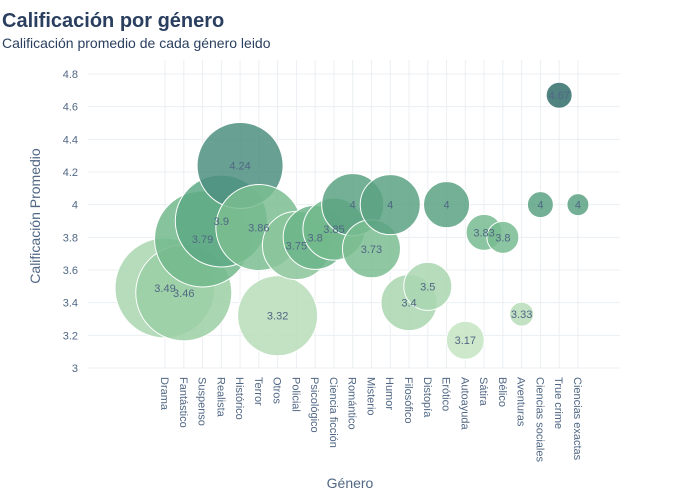 The image size is (700, 500). Describe the element at coordinates (296, 247) in the screenshot. I see `bubble-value-label: 3.75` at that location.